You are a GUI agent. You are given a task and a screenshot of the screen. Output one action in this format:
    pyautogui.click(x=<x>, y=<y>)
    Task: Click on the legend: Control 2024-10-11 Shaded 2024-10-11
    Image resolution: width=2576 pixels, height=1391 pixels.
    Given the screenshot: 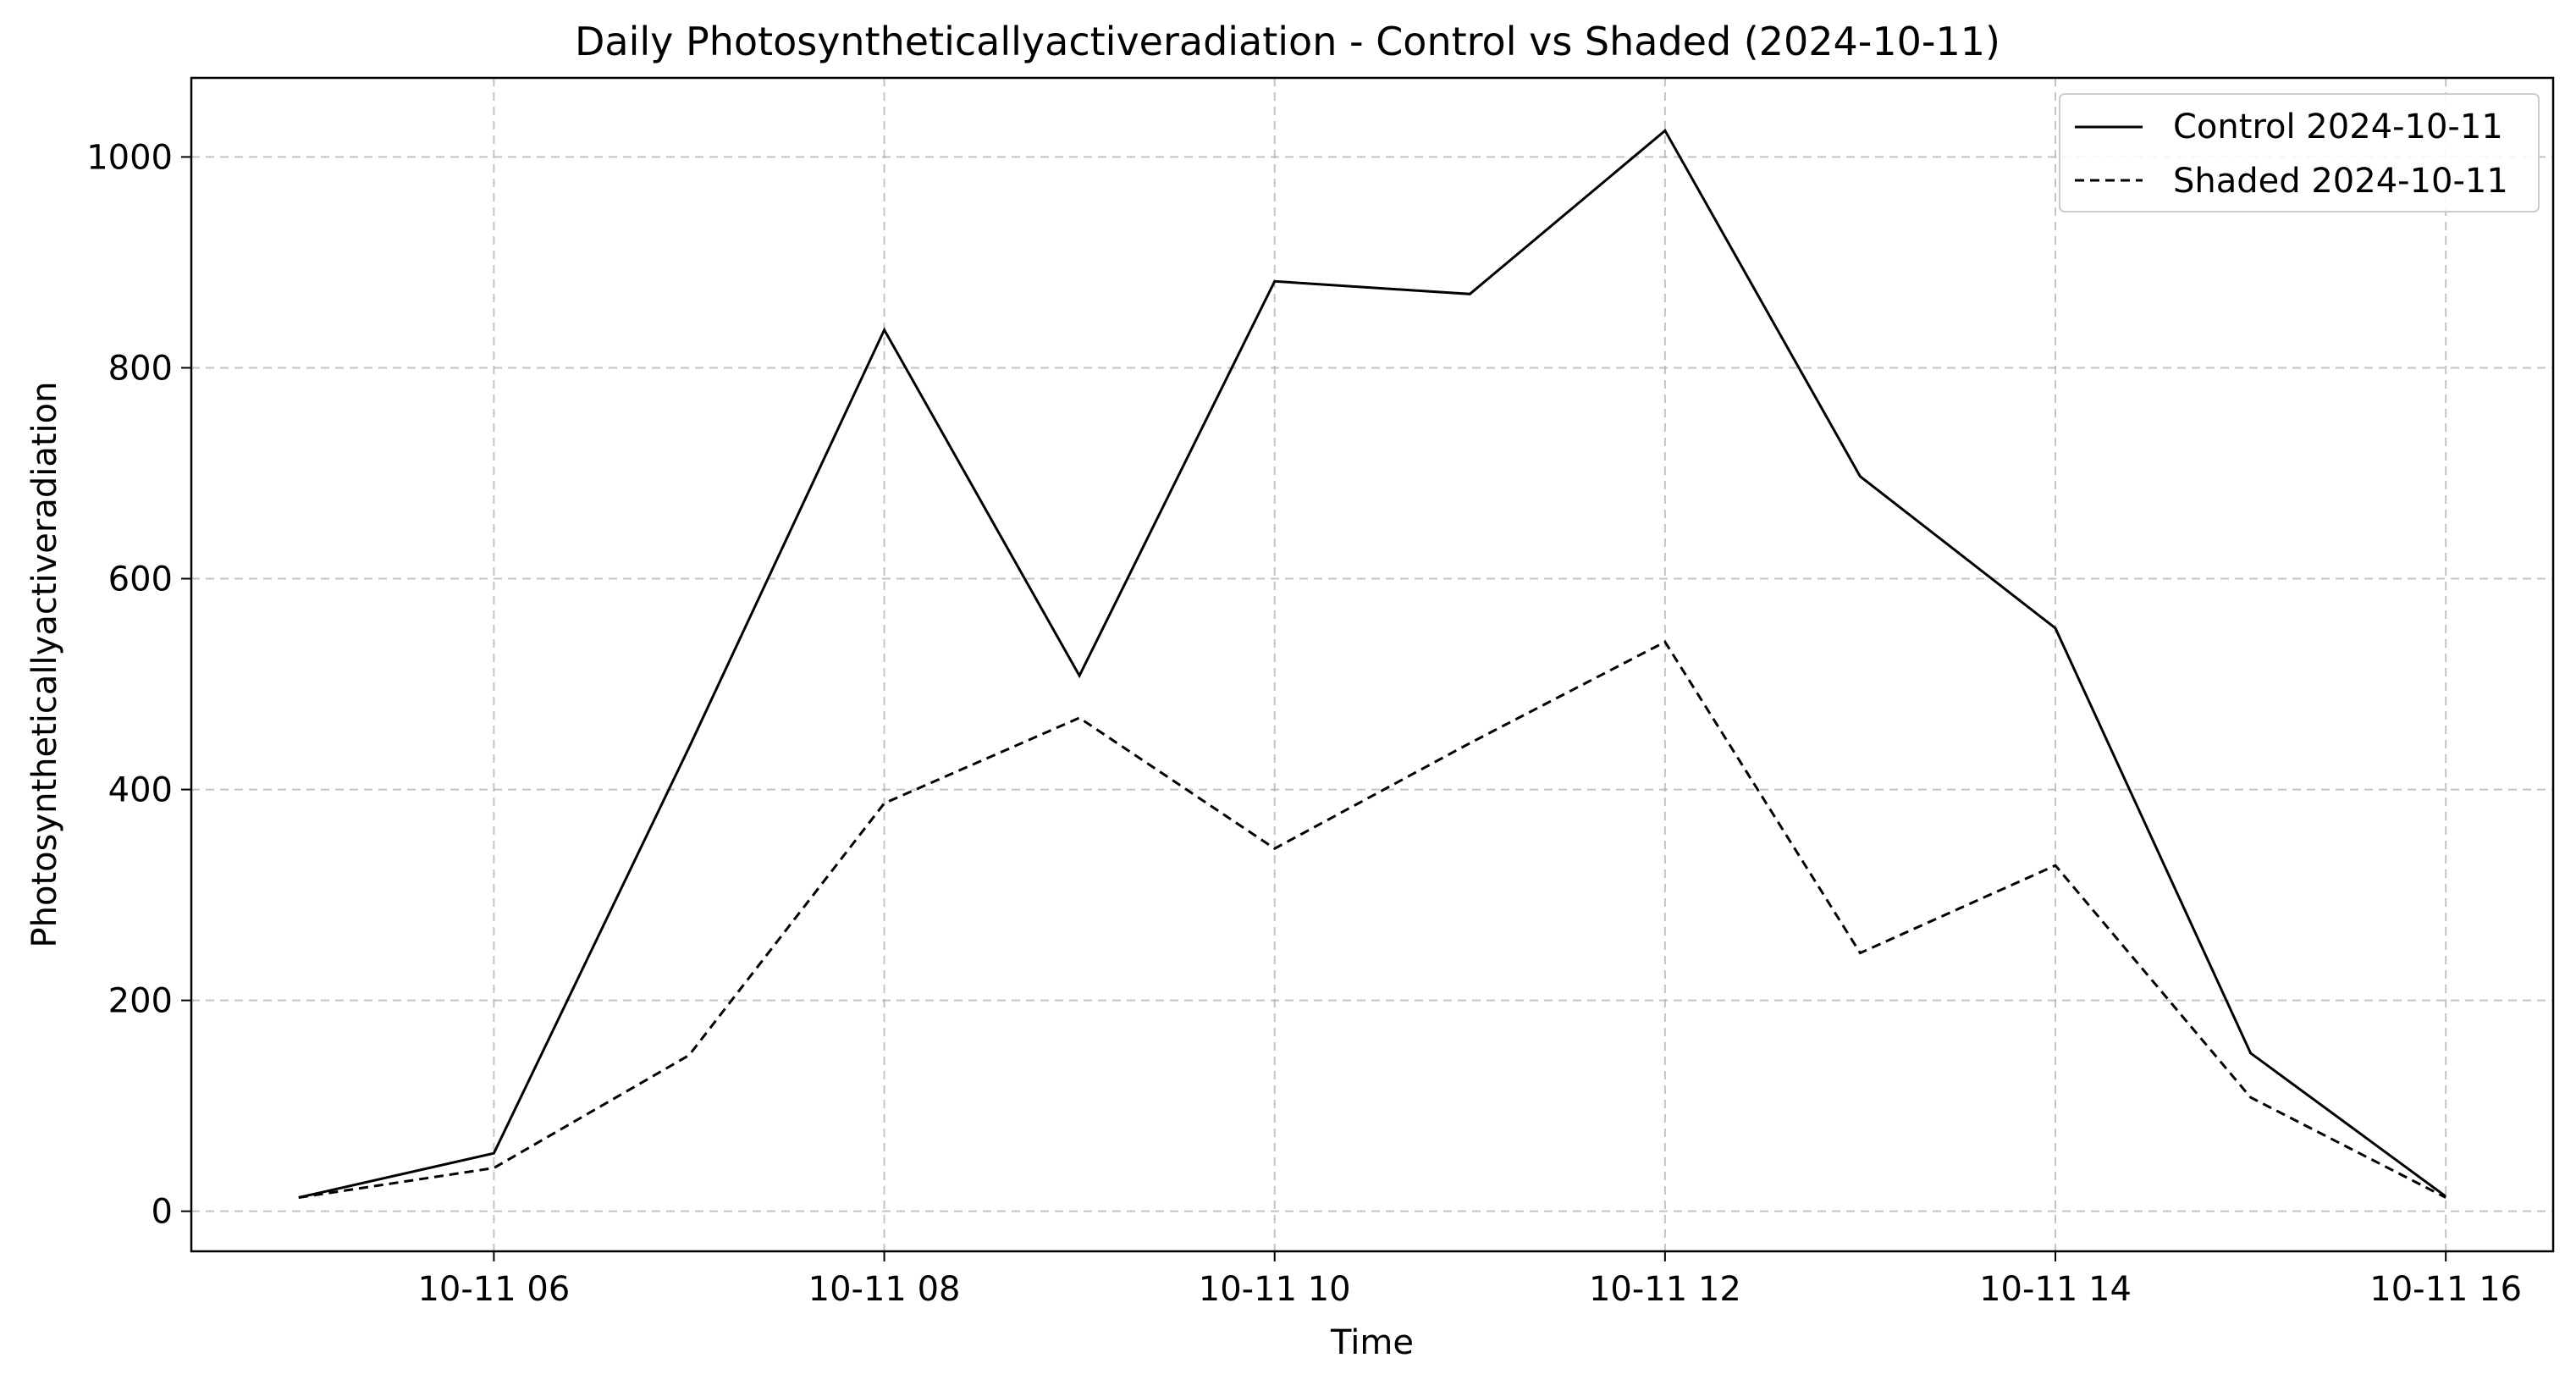 What is the action you would take?
    pyautogui.click(x=2299, y=153)
    